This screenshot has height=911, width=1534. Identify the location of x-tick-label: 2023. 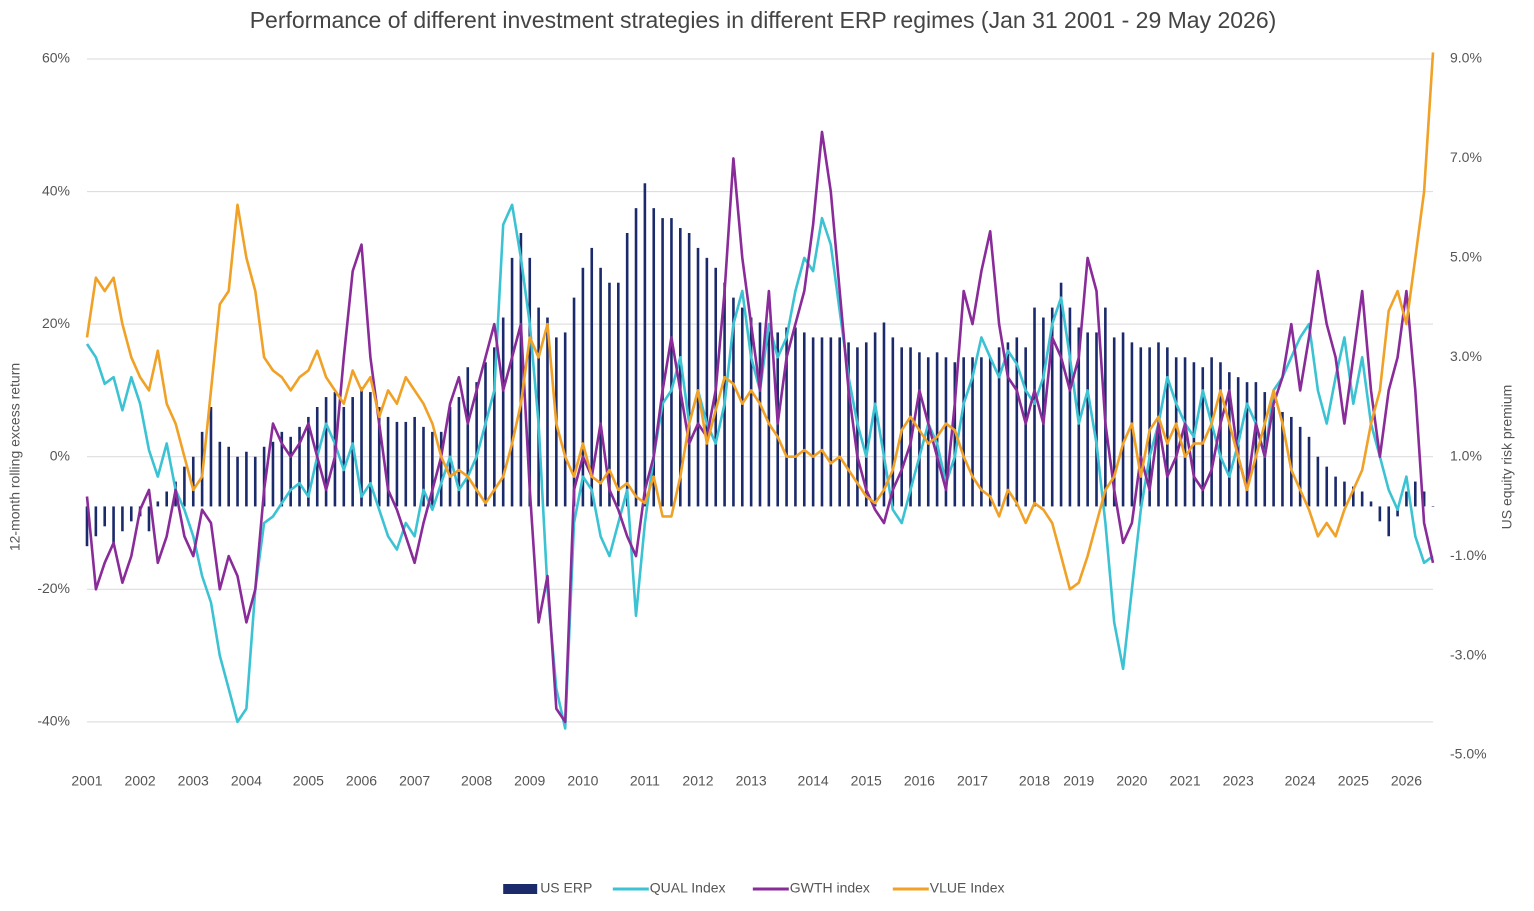
(1238, 781).